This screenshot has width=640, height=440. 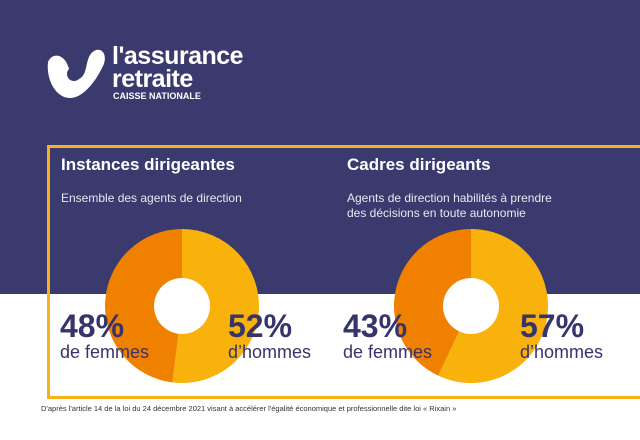 What do you see at coordinates (148, 164) in the screenshot?
I see `panel-1-title: Instances dirigeantes` at bounding box center [148, 164].